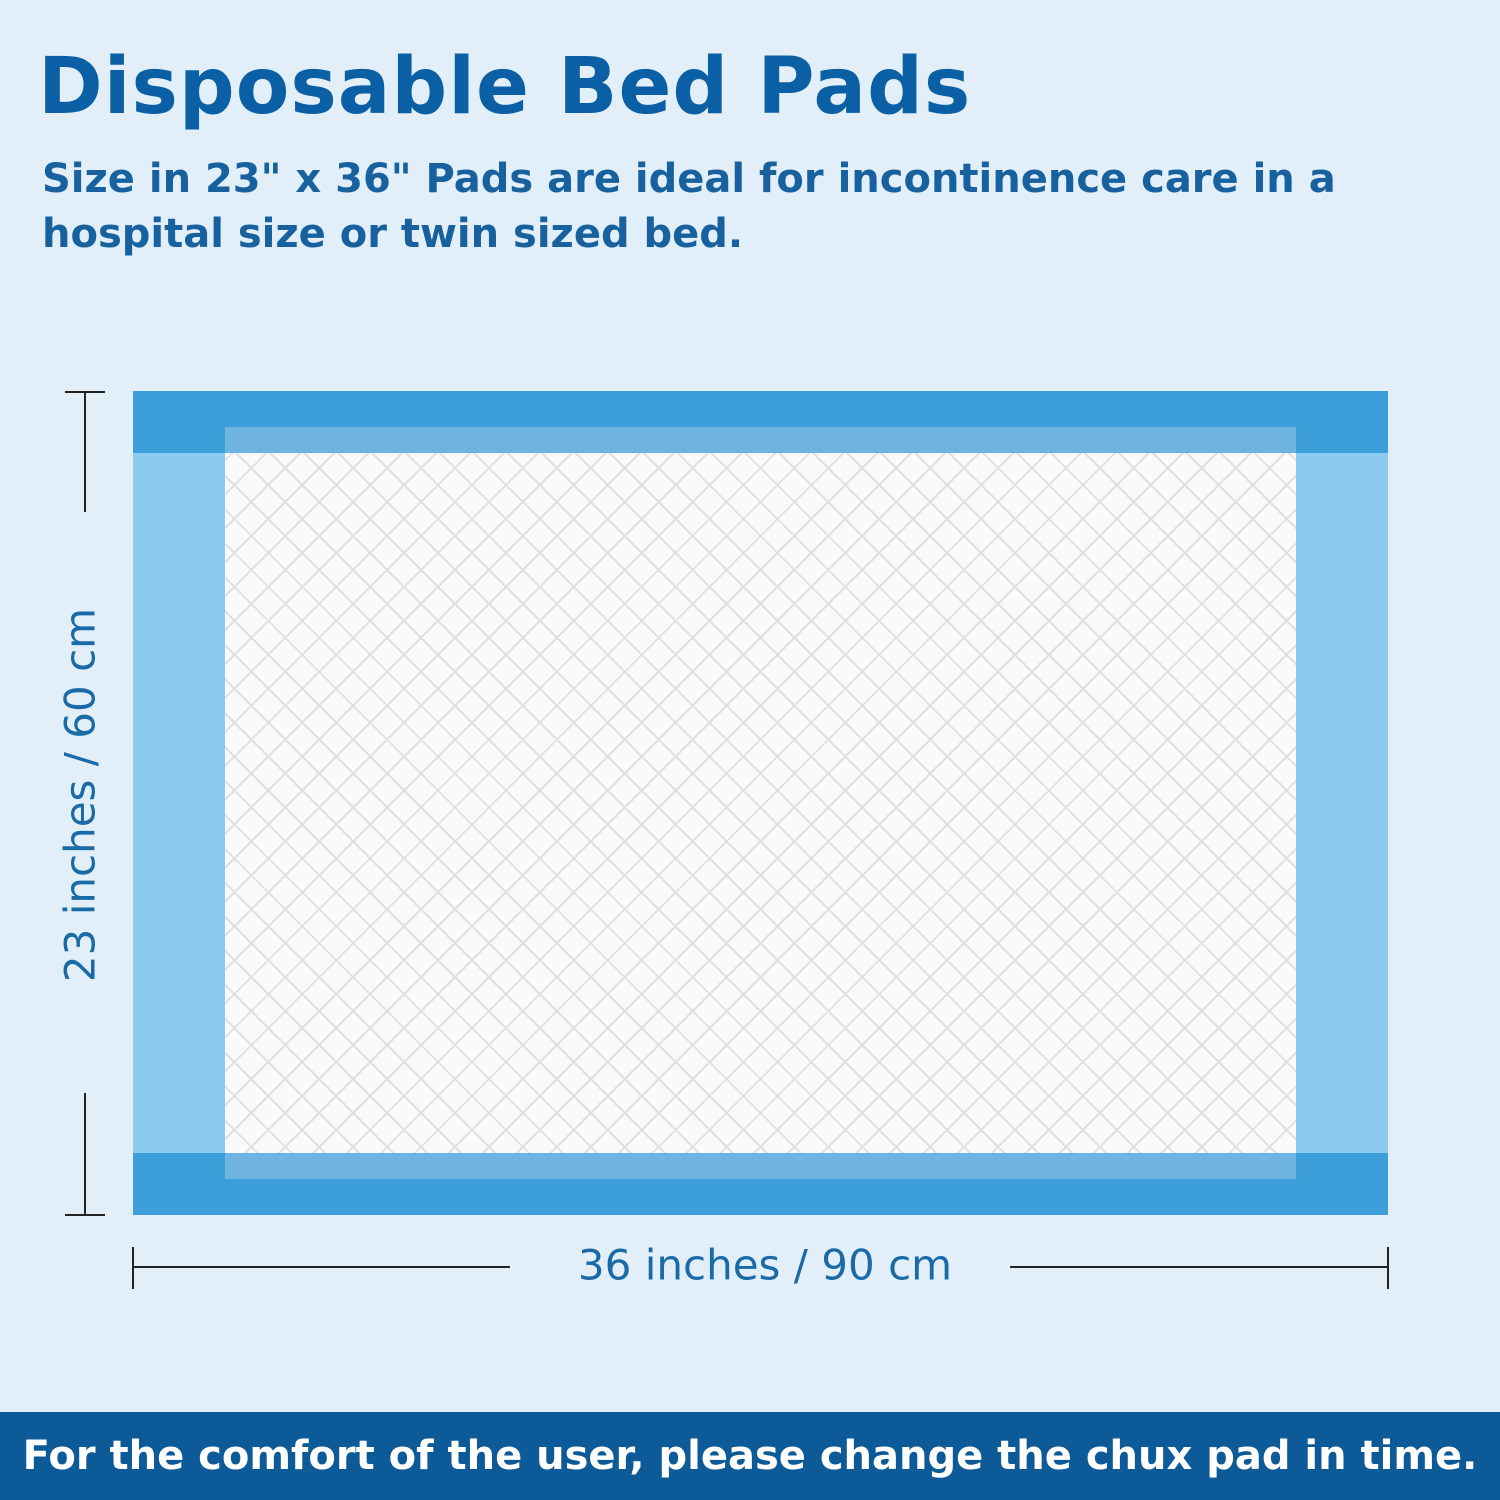 This screenshot has width=1500, height=1500. What do you see at coordinates (133, 1268) in the screenshot?
I see `width-dimension-tick-left` at bounding box center [133, 1268].